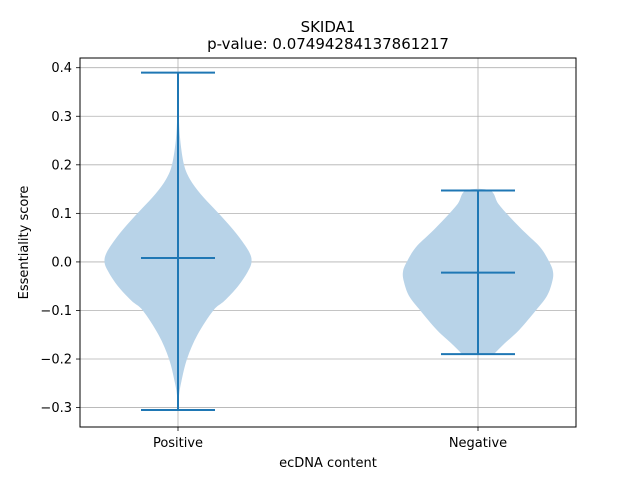 This screenshot has height=480, width=640. I want to click on y-tick-label: −0.3, so click(56, 408).